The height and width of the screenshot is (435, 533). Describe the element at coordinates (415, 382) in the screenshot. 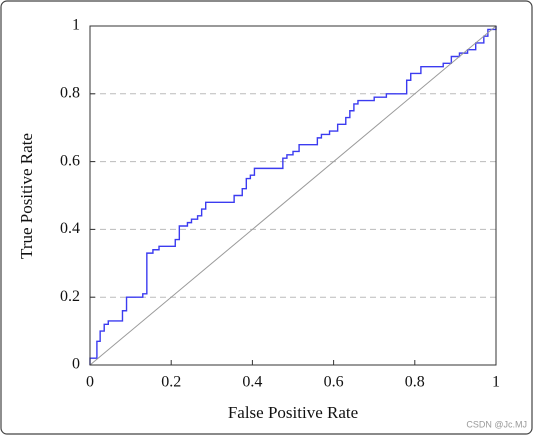

I see `x-tick-label: 0.8` at that location.